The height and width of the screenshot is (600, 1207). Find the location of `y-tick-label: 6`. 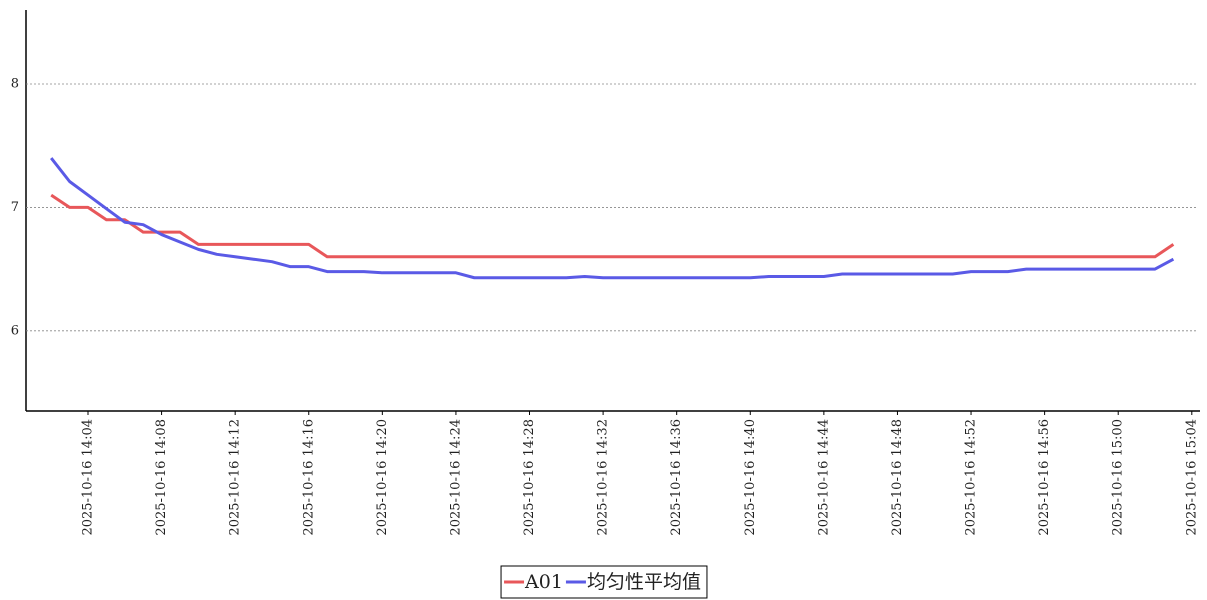

y-tick-label: 6 is located at coordinates (15, 330).